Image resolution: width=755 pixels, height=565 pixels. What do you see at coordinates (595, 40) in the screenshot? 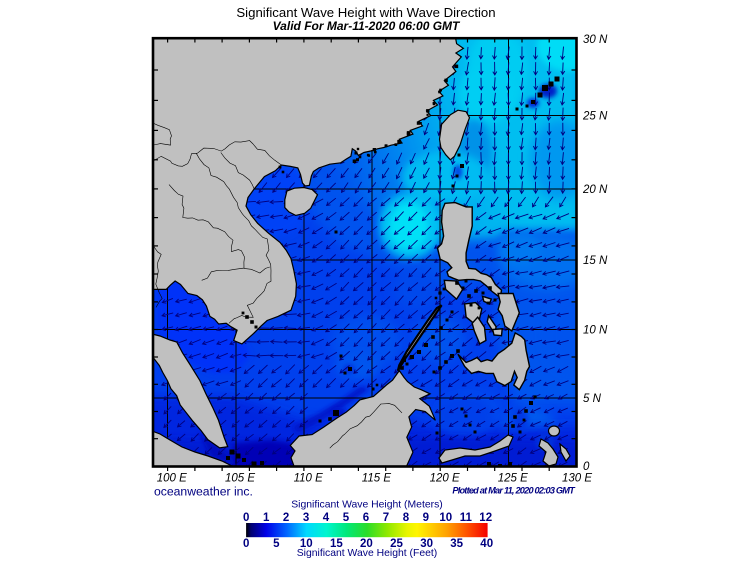
I see `svg-text: 30 N` at bounding box center [595, 40].